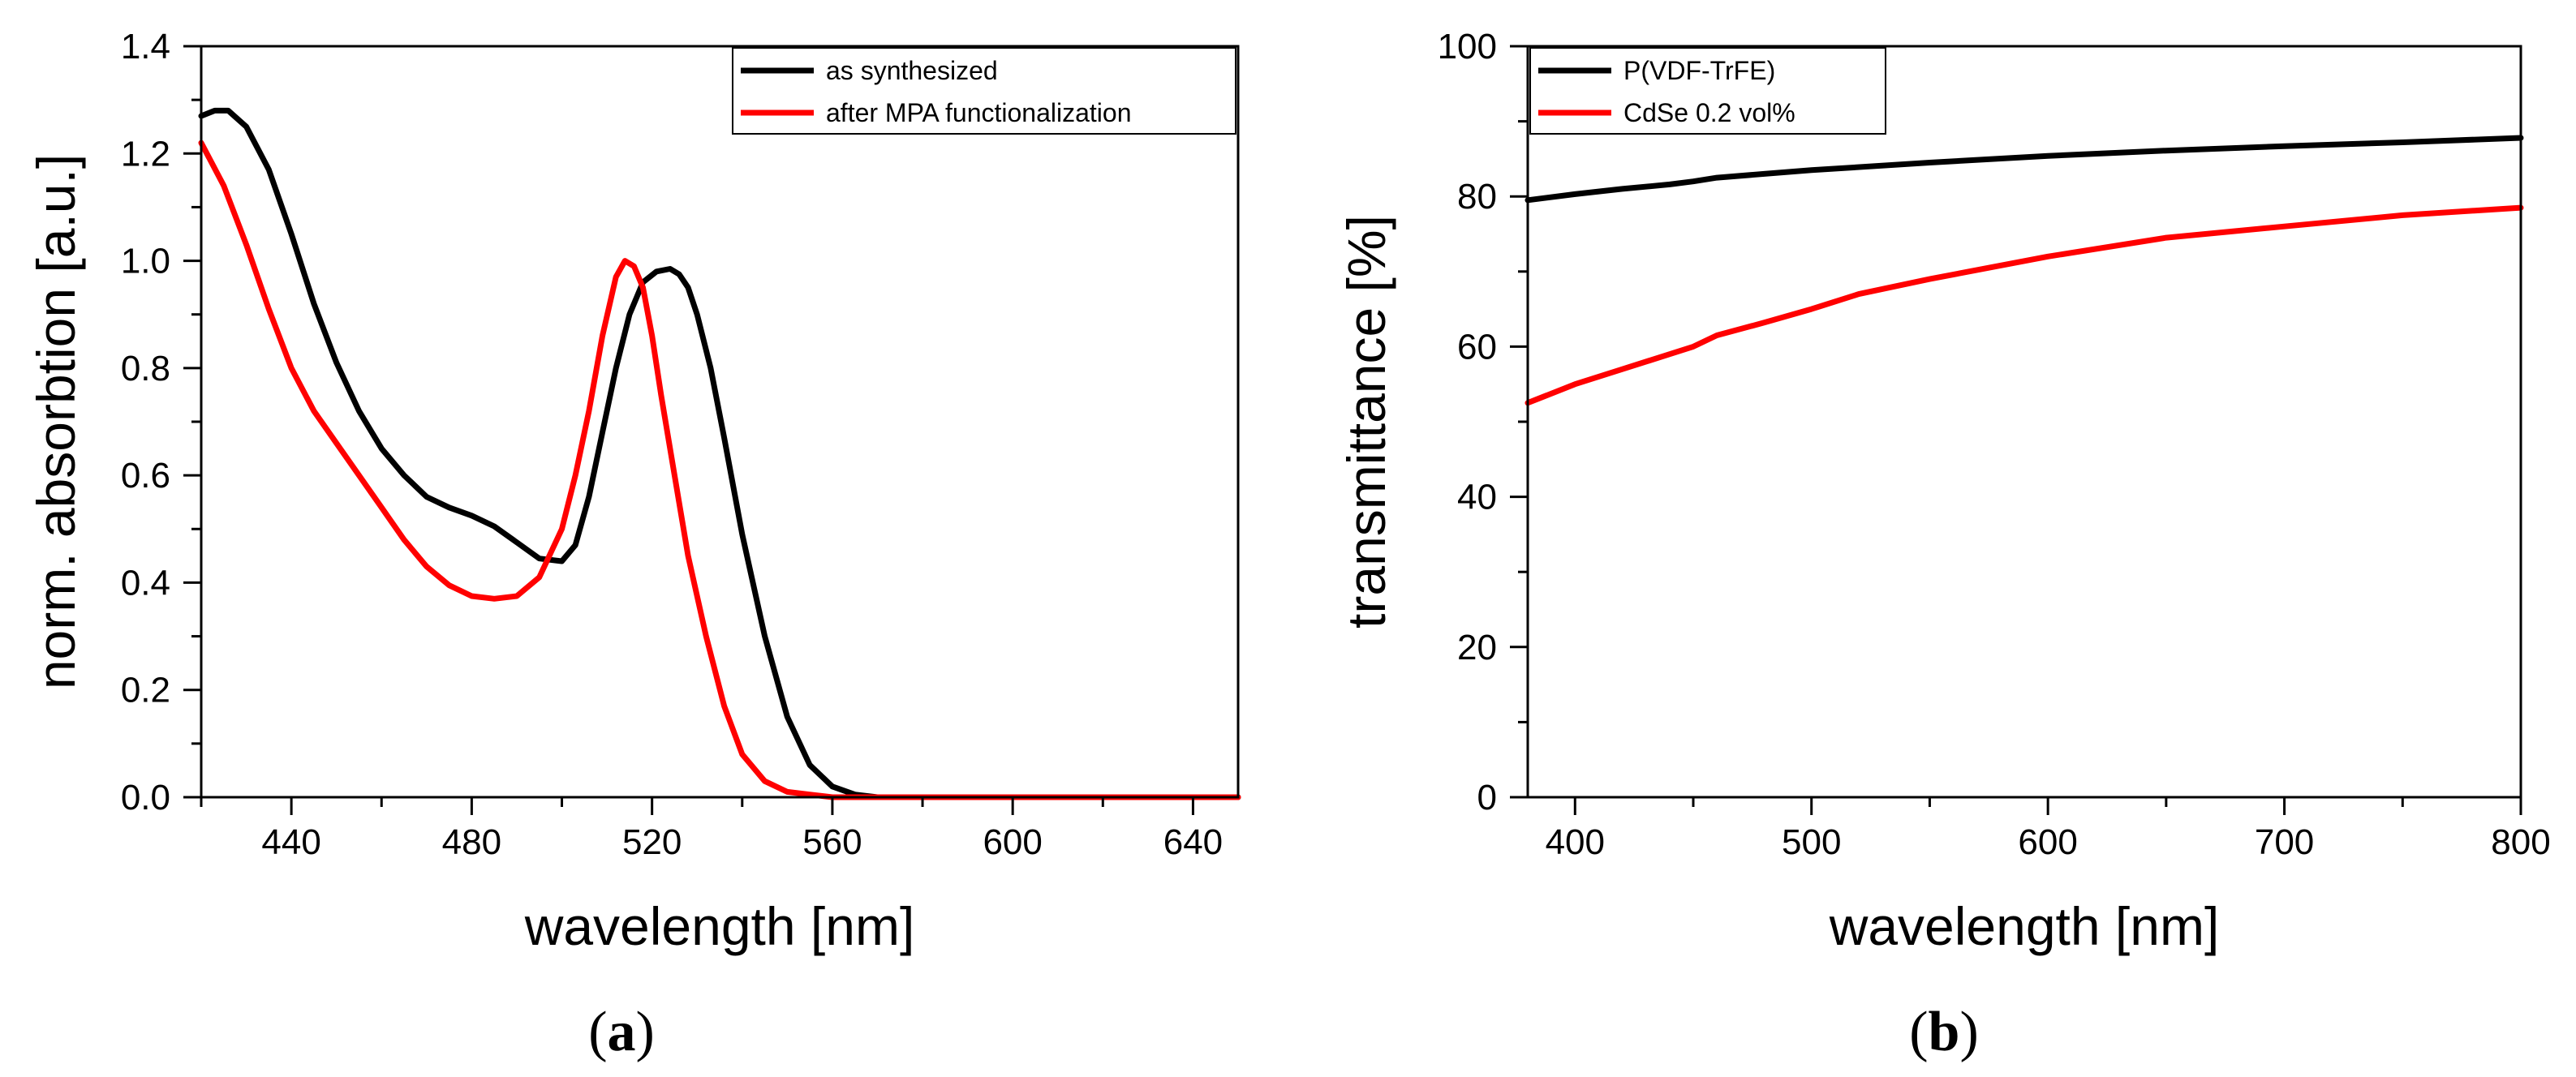 This screenshot has height=1077, width=2576. I want to click on y-tick-label: 40, so click(1477, 498).